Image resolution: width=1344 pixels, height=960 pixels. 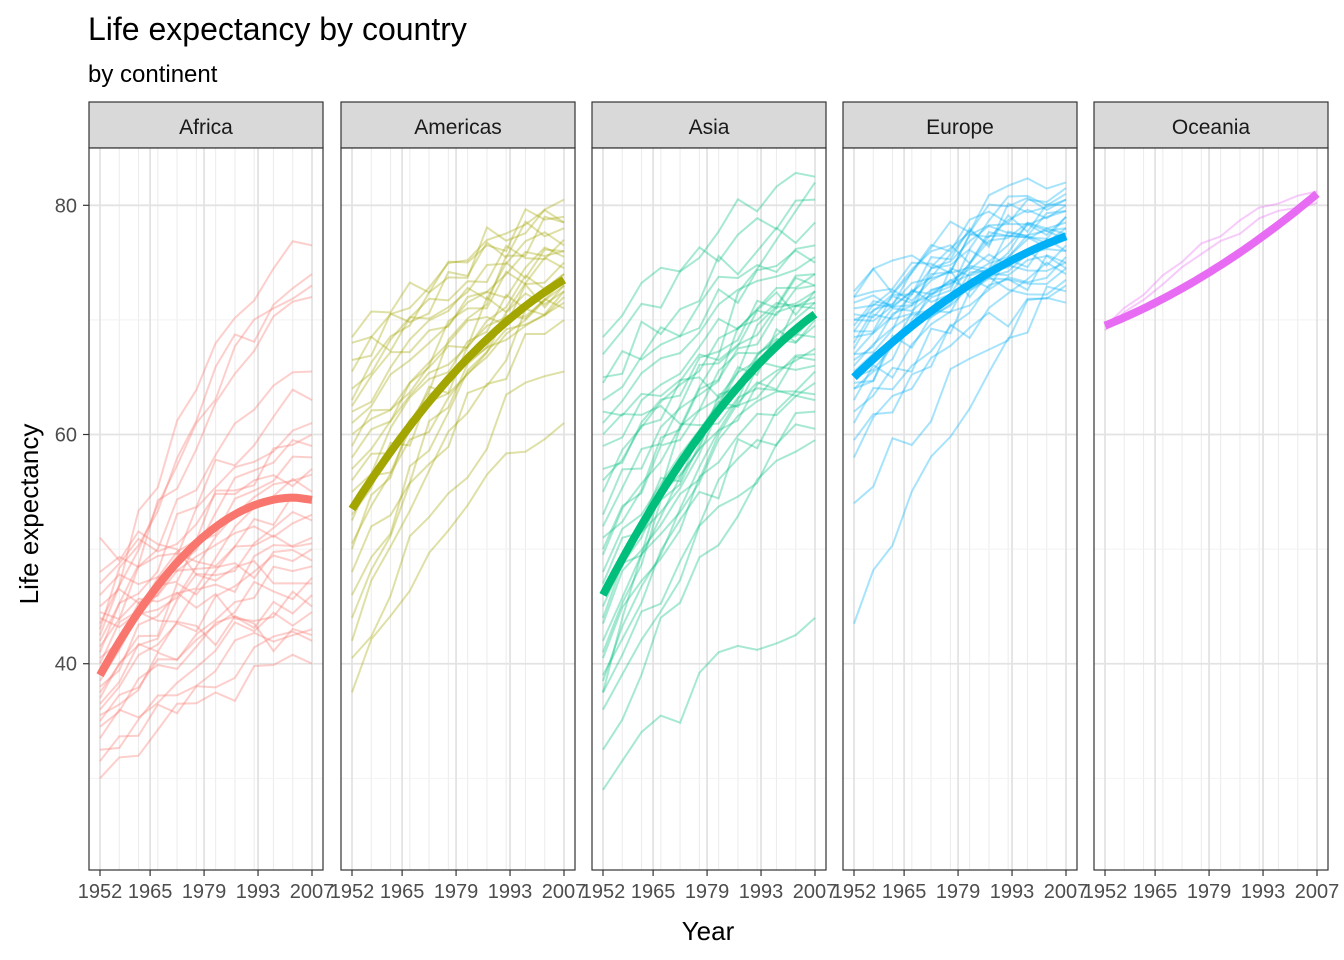 What do you see at coordinates (66, 665) in the screenshot?
I see `y-tick-label: 40` at bounding box center [66, 665].